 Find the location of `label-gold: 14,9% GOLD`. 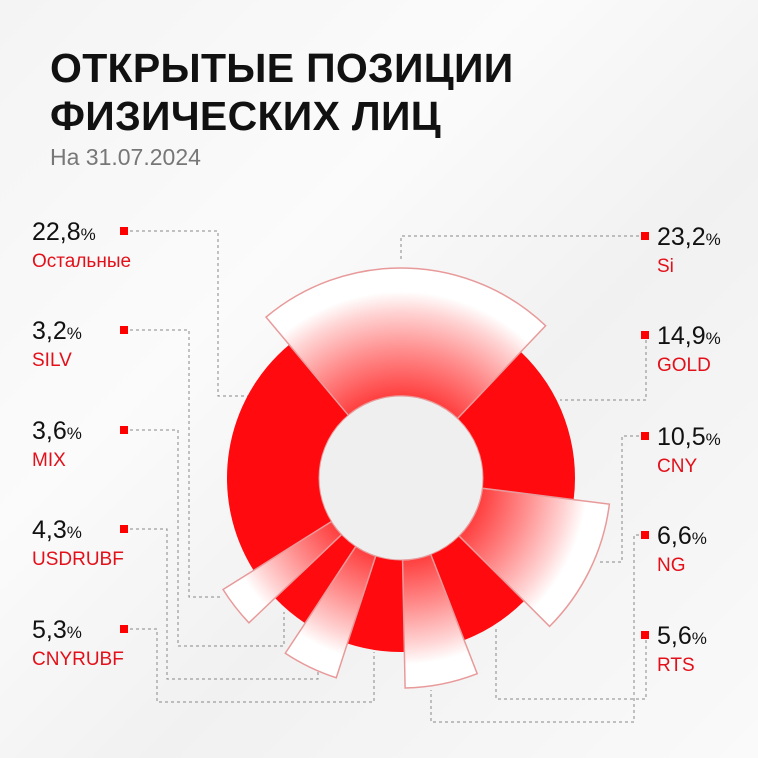

label-gold: 14,9% GOLD is located at coordinates (689, 350).